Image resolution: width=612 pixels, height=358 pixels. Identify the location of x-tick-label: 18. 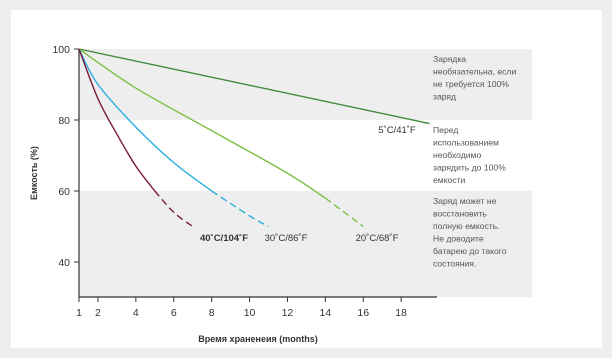
(401, 313).